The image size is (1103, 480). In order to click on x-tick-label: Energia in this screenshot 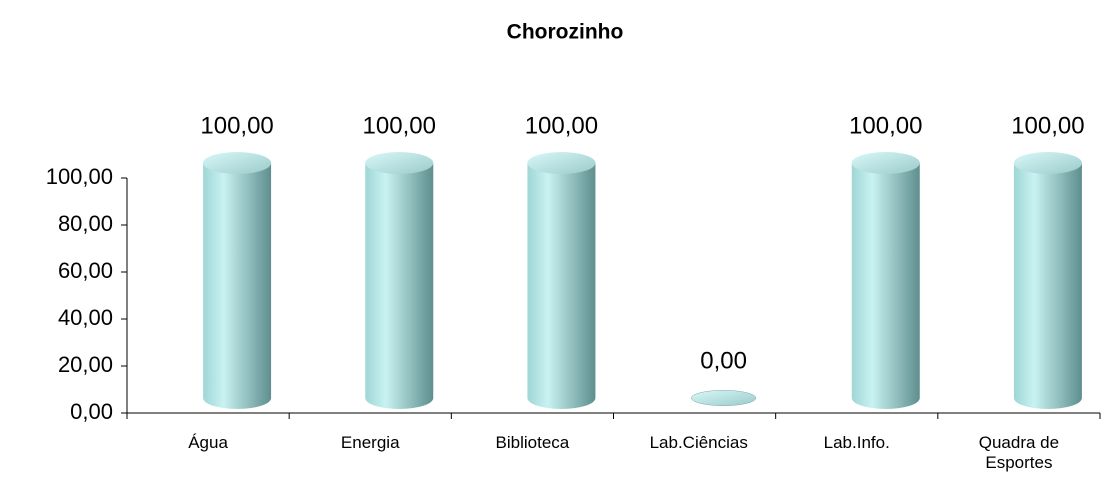, I will do `click(370, 442)`.